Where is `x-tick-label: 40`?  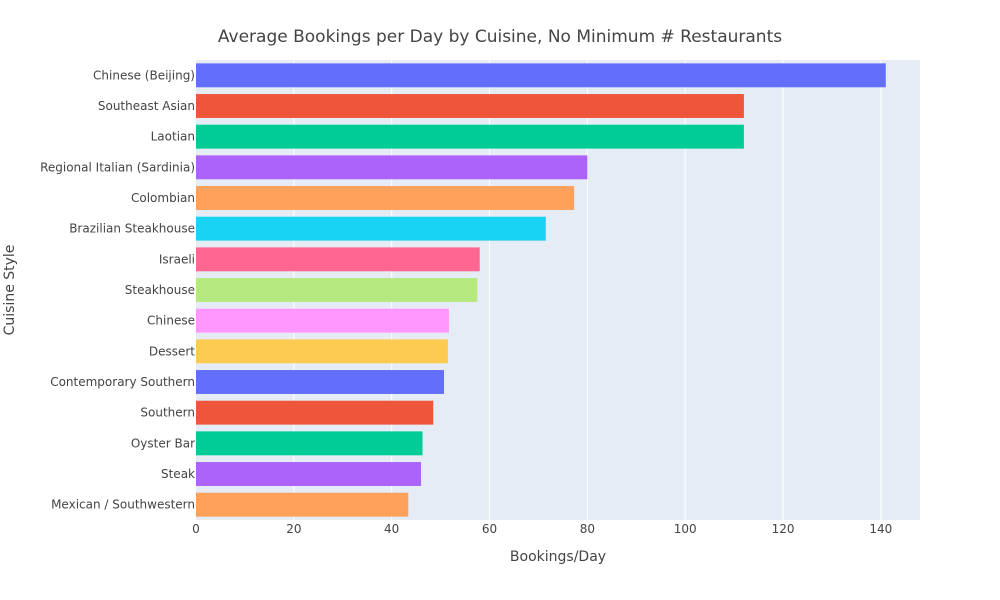 x-tick-label: 40 is located at coordinates (391, 529).